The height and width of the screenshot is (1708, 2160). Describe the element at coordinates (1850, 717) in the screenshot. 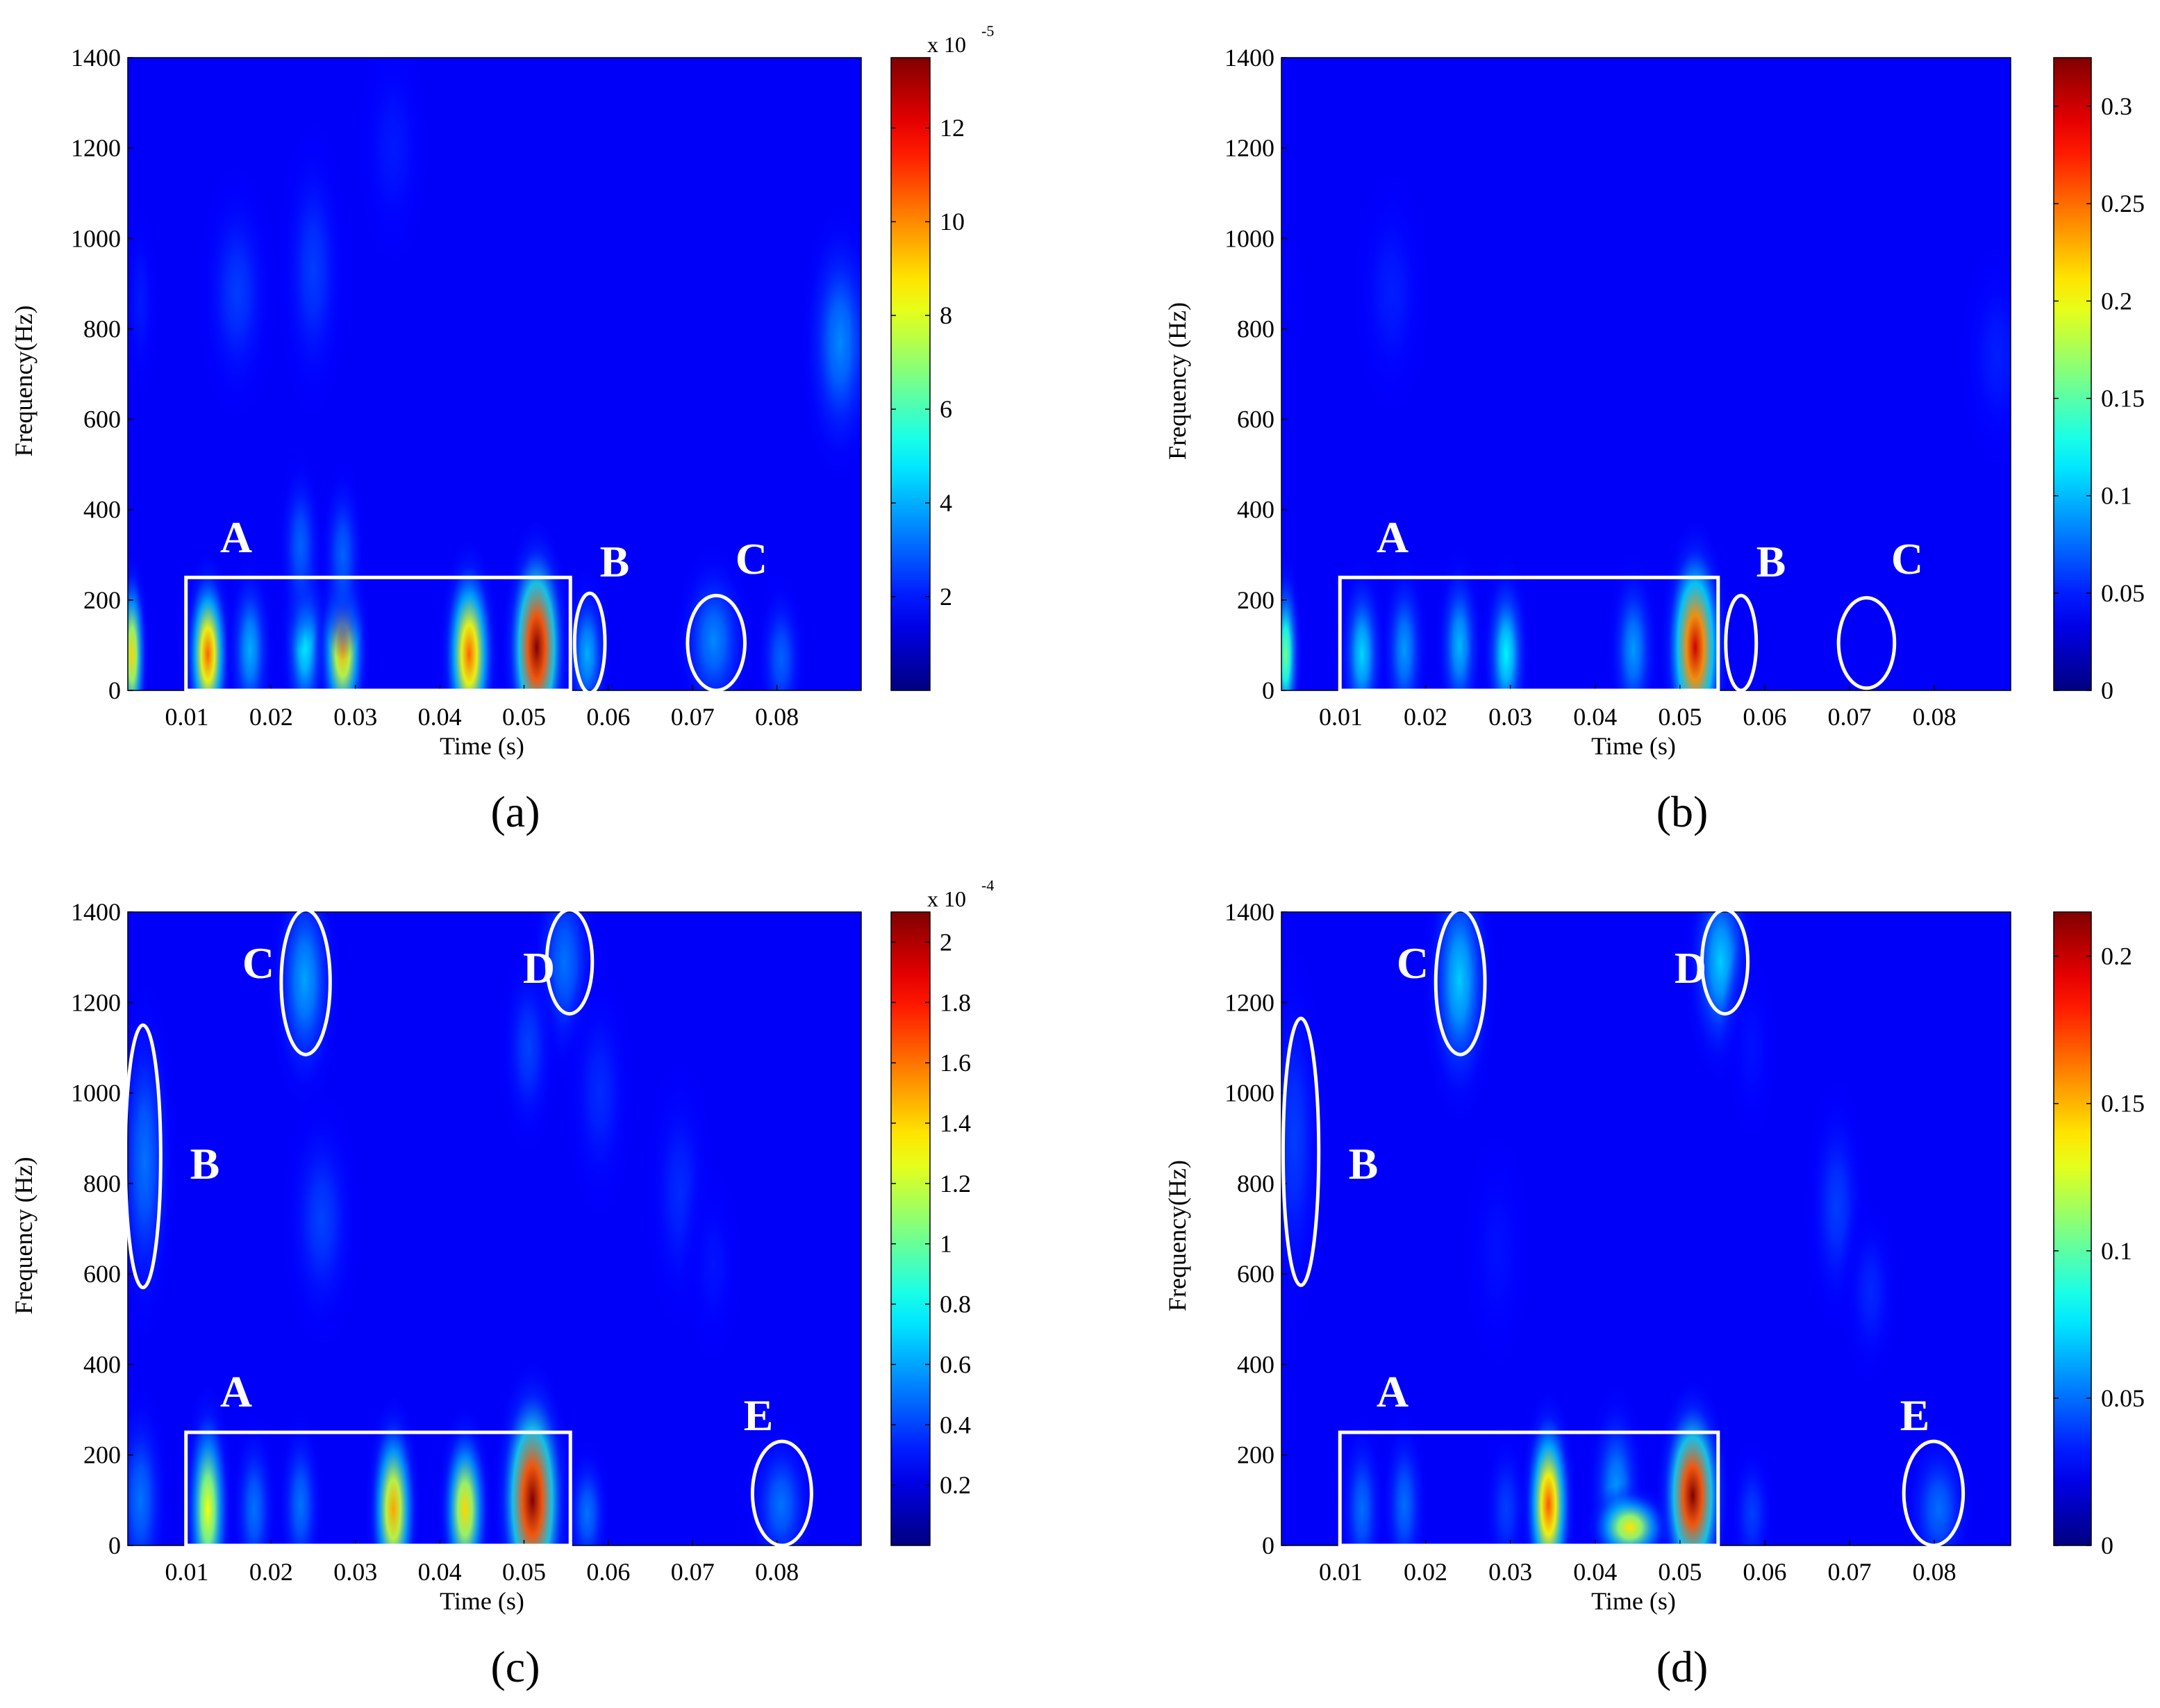

I see `x-tick-label: 0.07` at that location.